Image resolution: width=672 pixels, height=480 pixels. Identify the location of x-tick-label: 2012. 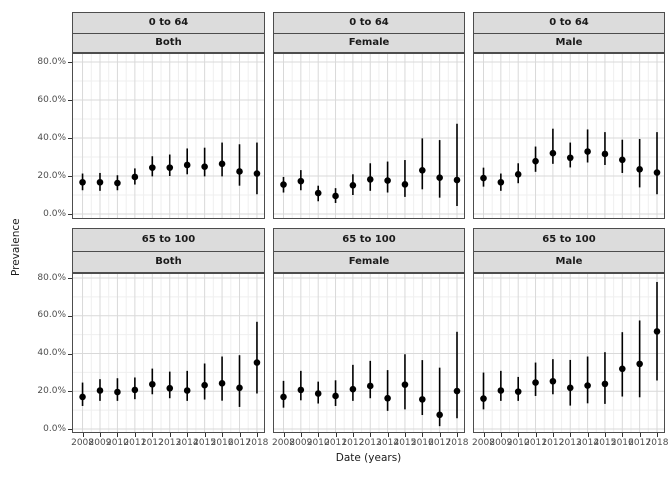
(152, 443).